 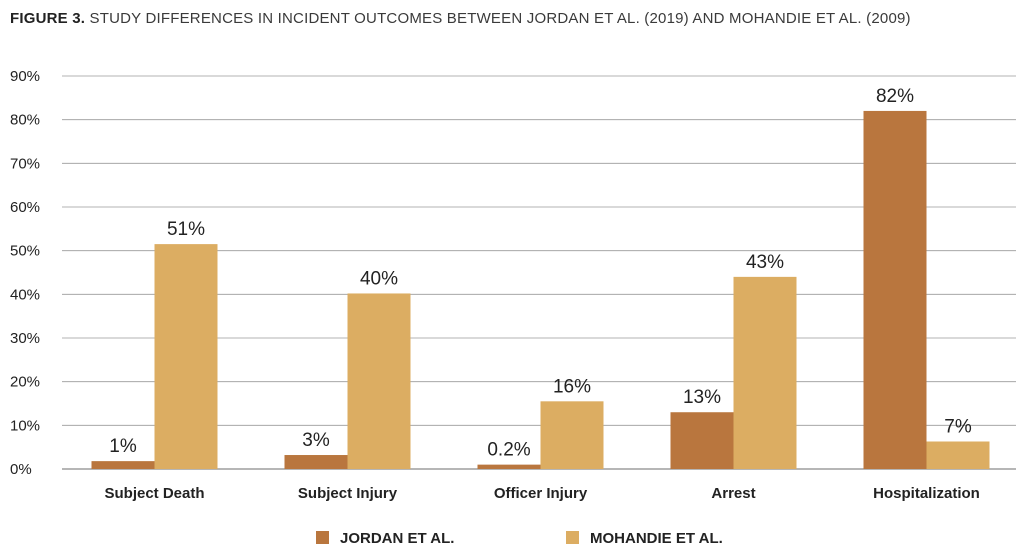 What do you see at coordinates (765, 262) in the screenshot?
I see `data-label: 43%` at bounding box center [765, 262].